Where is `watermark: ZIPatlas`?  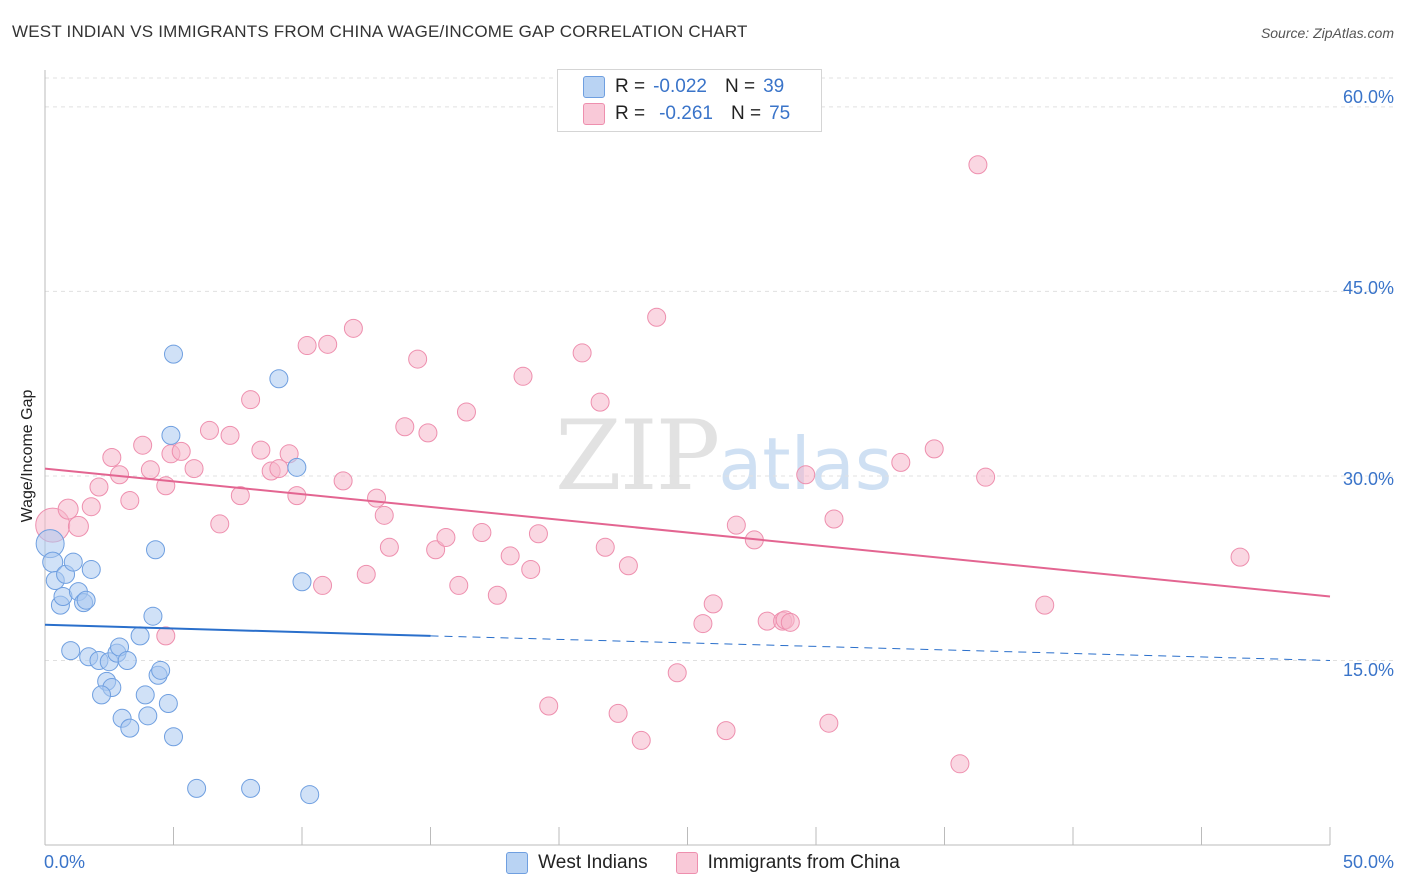
watermark: ZIPatlas is located at coordinates (723, 456).